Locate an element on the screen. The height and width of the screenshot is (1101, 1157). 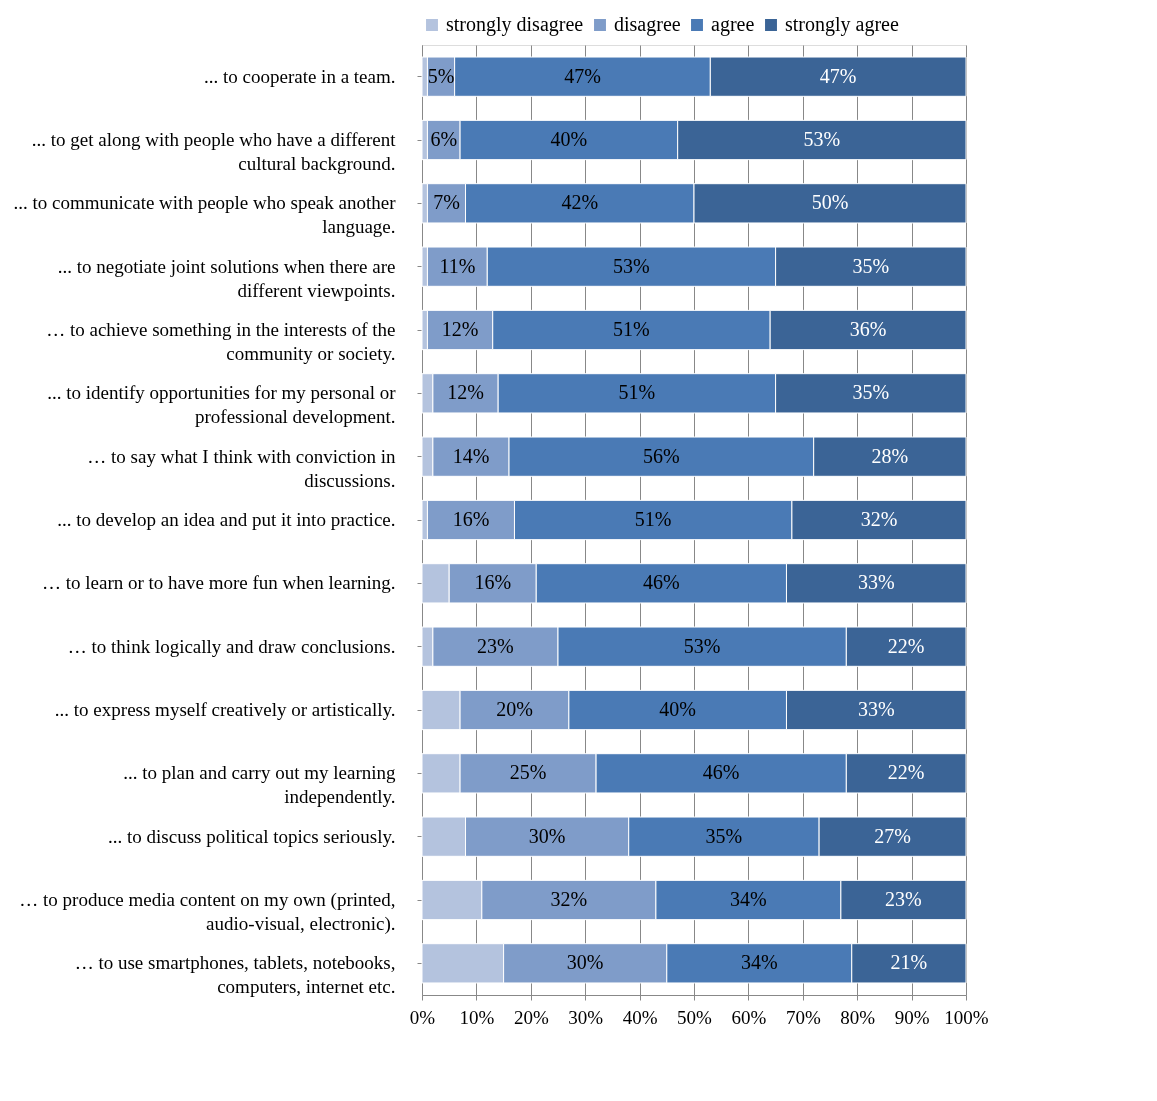
x-tick-label: 90% is located at coordinates (912, 1017).